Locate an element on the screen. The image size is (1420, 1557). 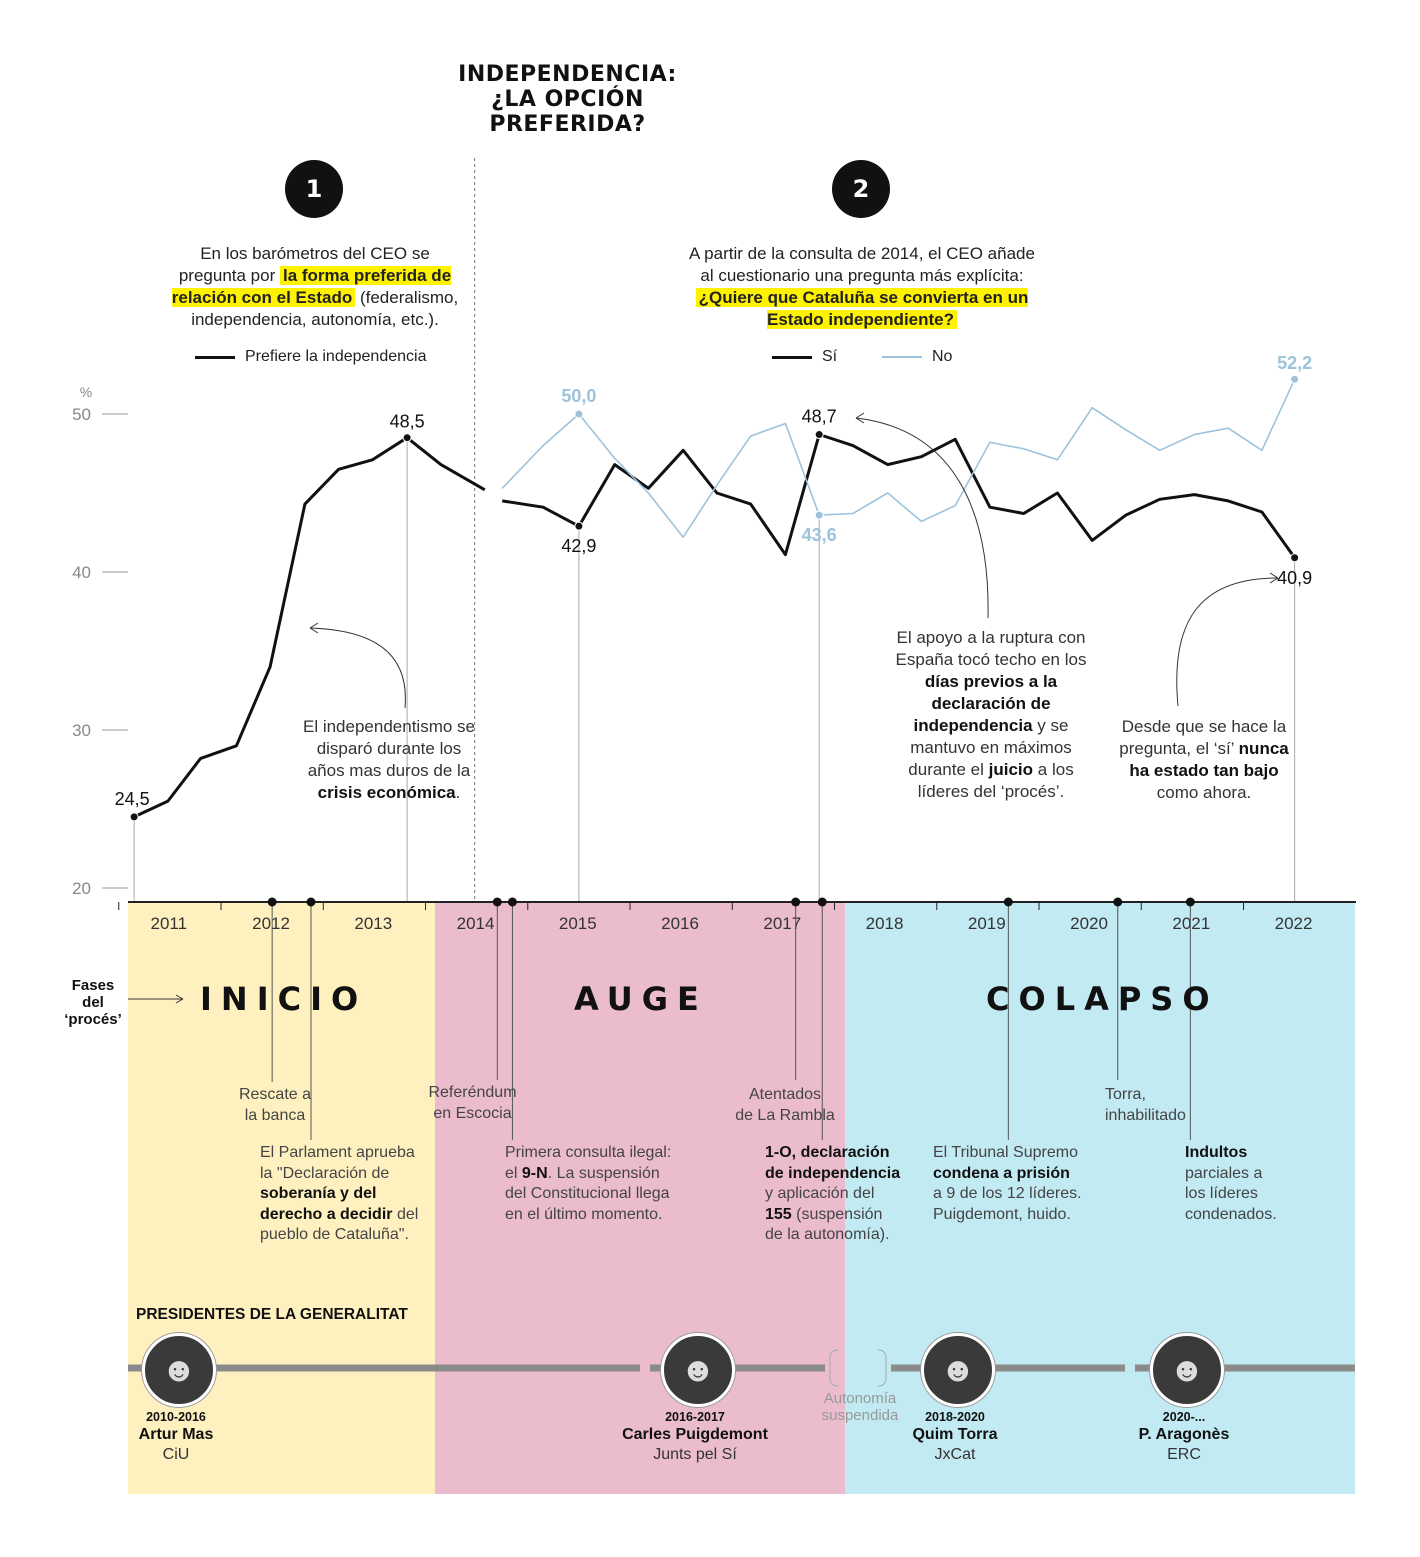
annotation-bold: crisis económica is located at coordinates (386, 792).